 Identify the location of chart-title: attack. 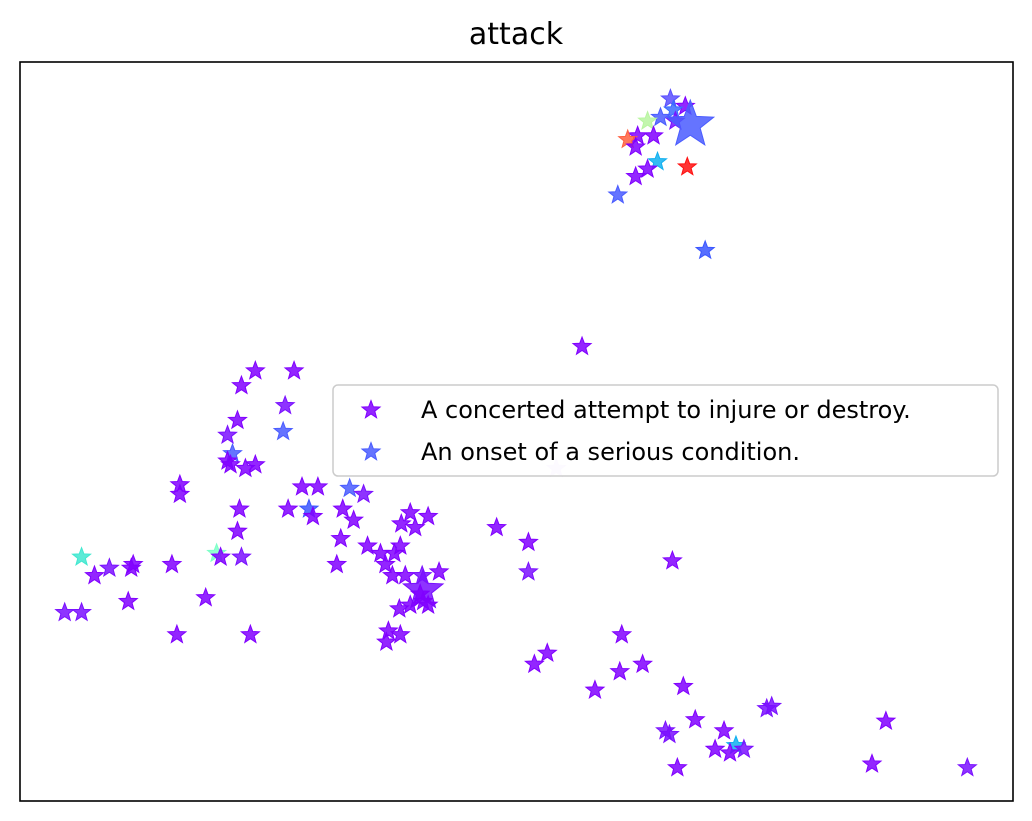
(516, 34).